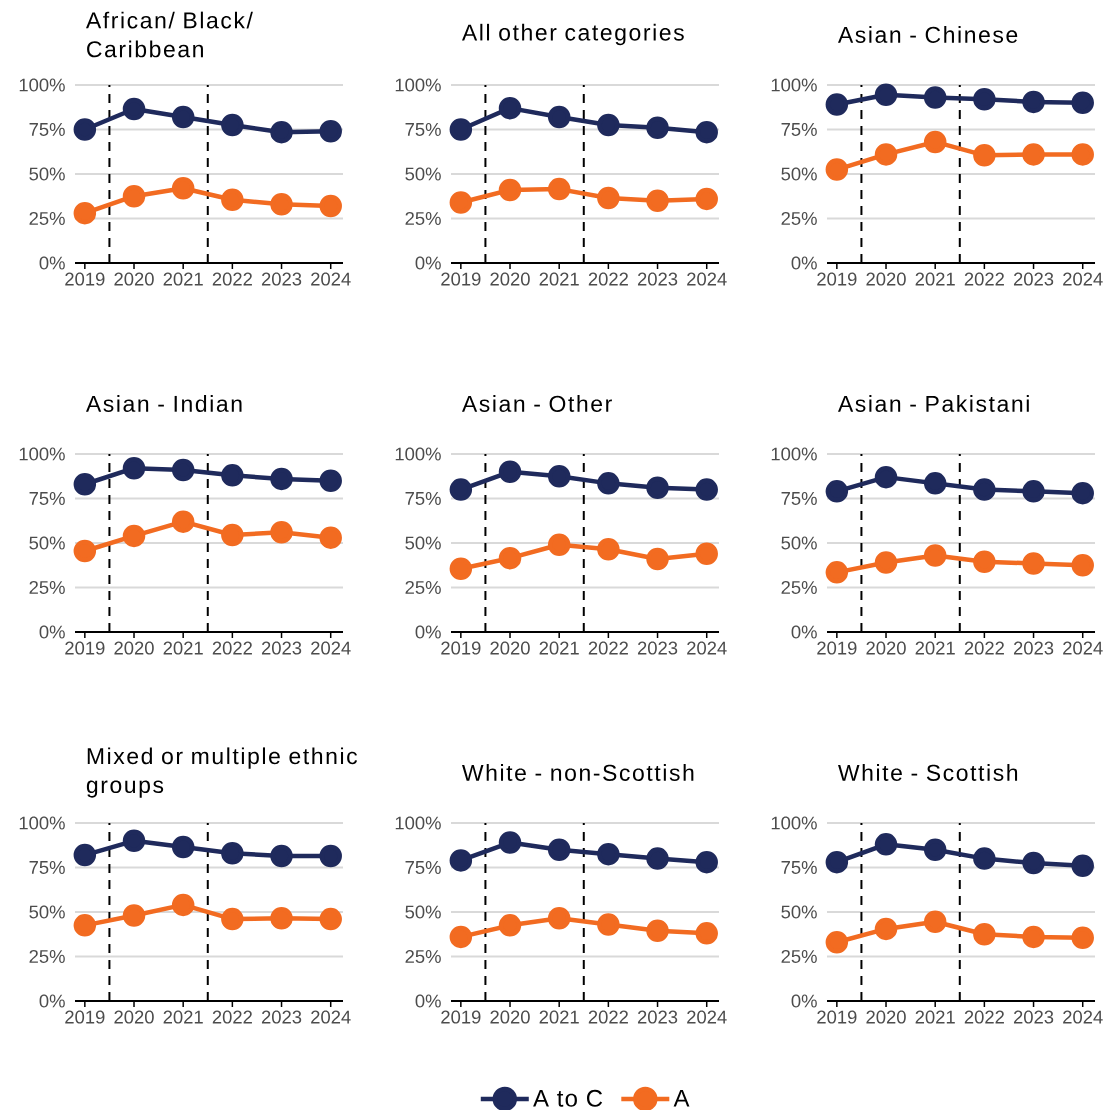  What do you see at coordinates (536, 403) in the screenshot?
I see `chart-title: Asian - Other` at bounding box center [536, 403].